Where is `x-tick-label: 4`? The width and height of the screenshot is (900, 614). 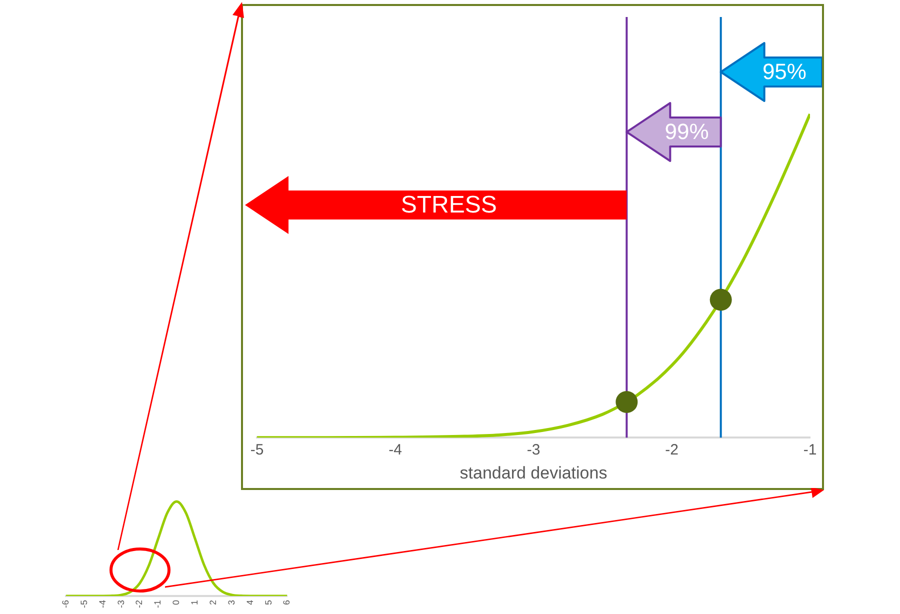 x-tick-label: 4 is located at coordinates (249, 603).